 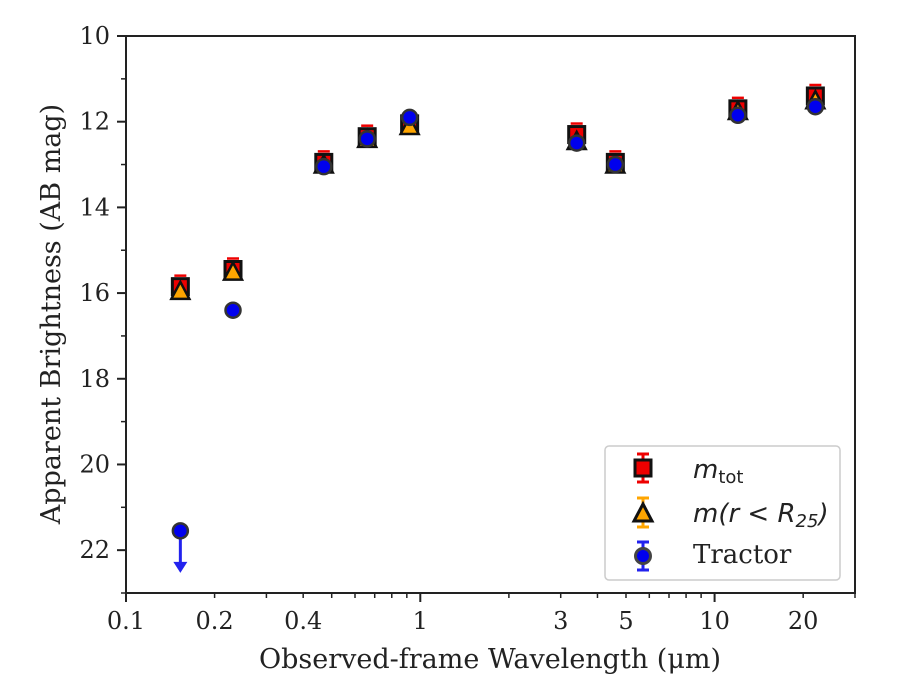 I want to click on x-tick-label: 5, so click(x=625, y=621).